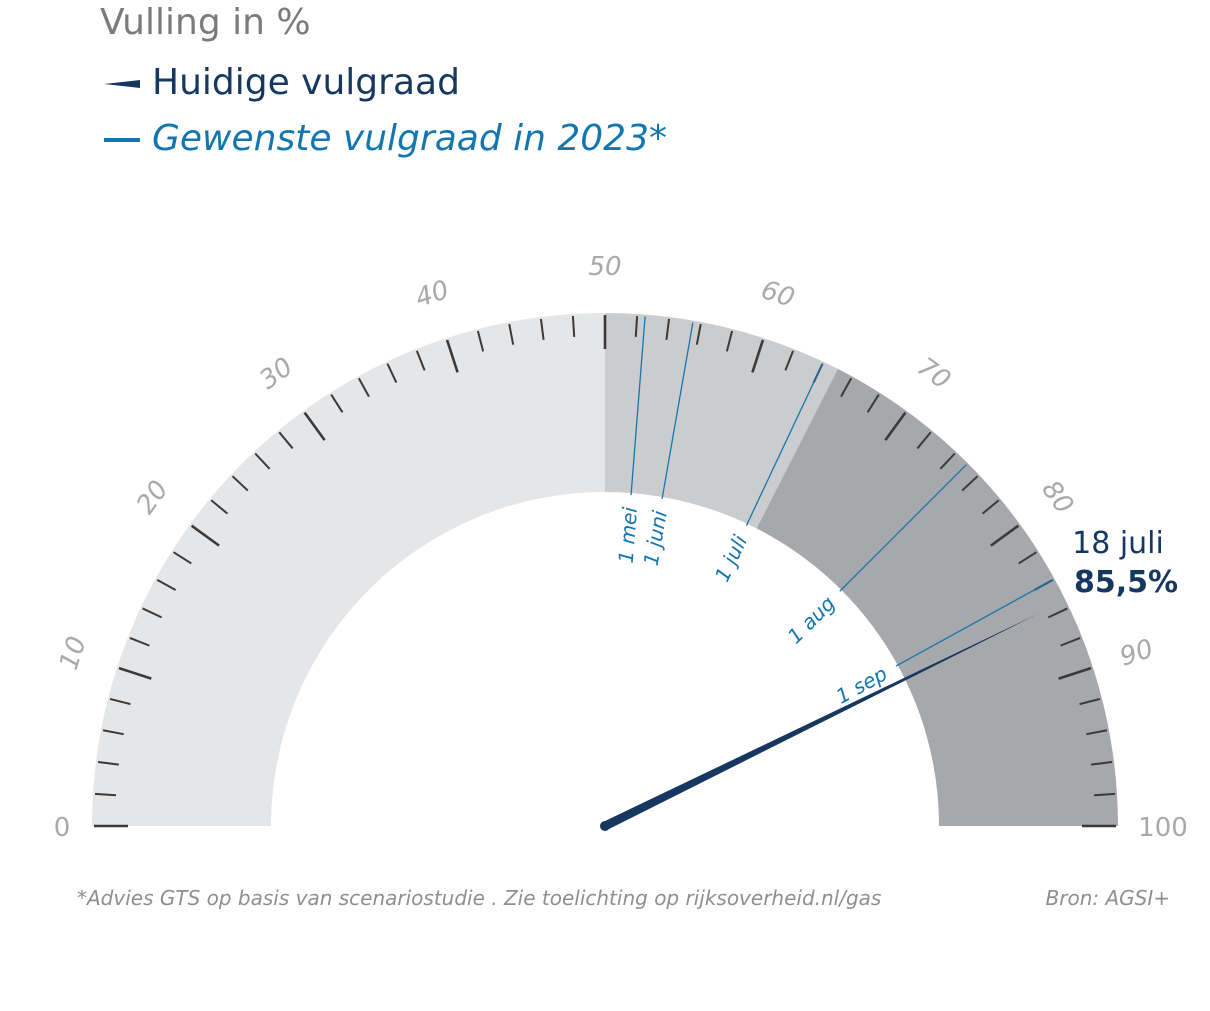 The width and height of the screenshot is (1210, 1011). I want to click on needle-group, so click(820, 721).